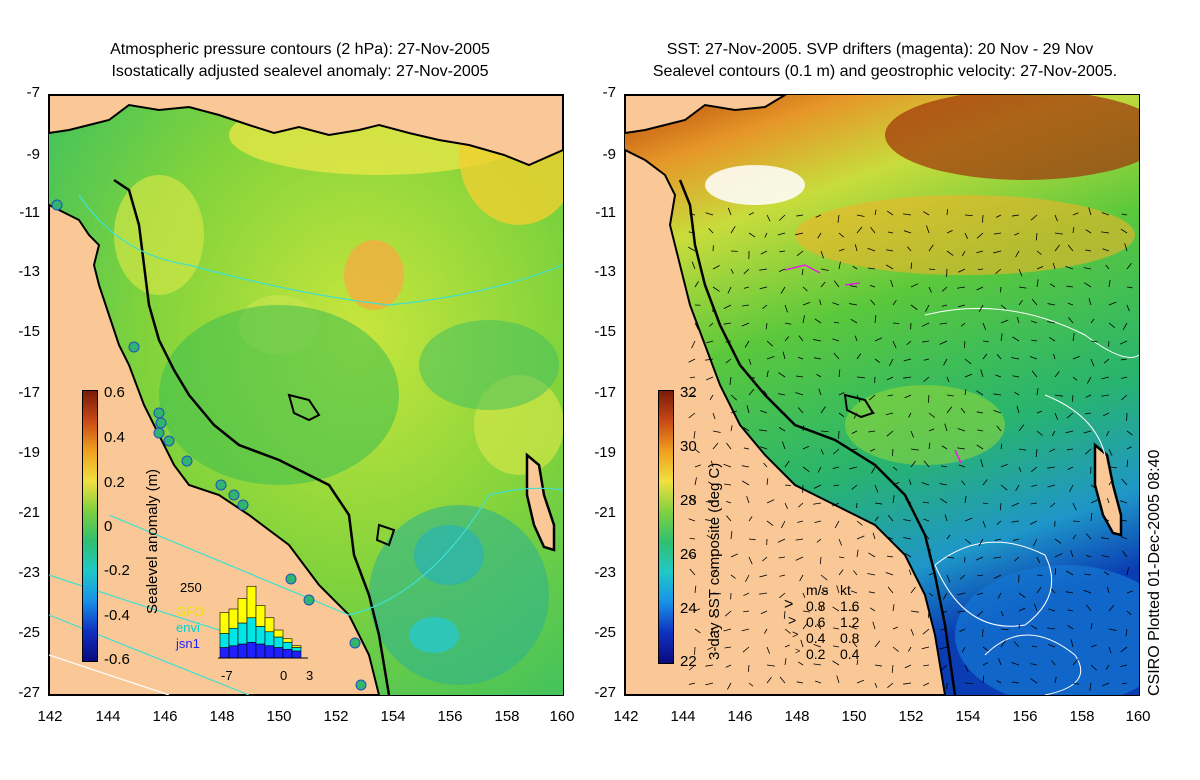  I want to click on sealevel-contour, so click(1075, 425).